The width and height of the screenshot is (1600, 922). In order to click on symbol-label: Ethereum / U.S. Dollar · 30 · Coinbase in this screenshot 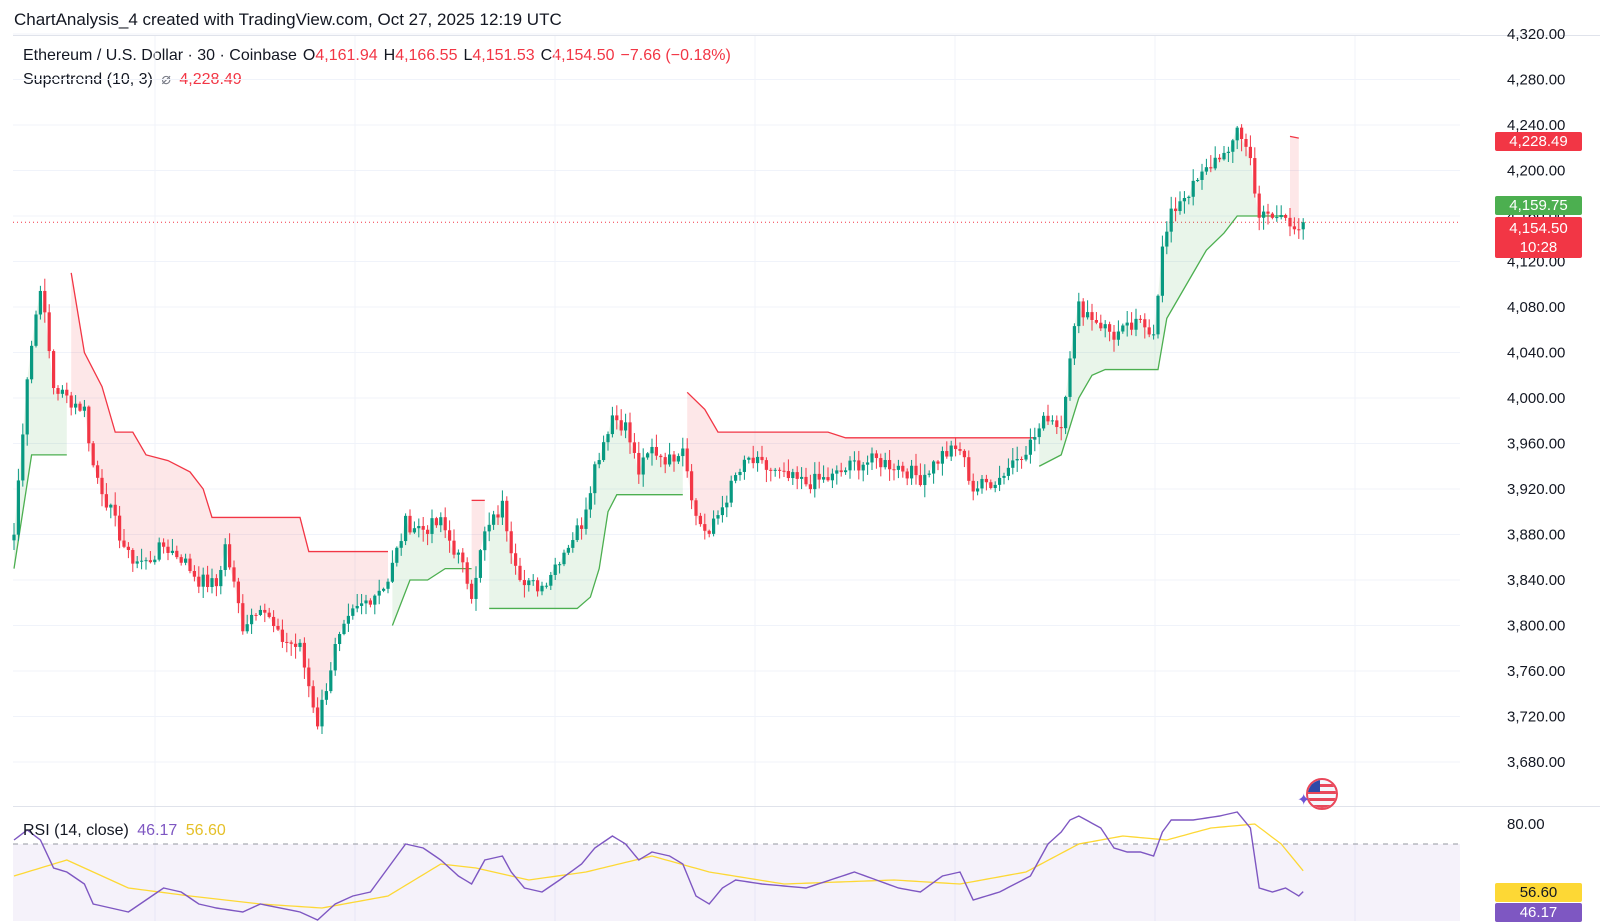, I will do `click(160, 55)`.